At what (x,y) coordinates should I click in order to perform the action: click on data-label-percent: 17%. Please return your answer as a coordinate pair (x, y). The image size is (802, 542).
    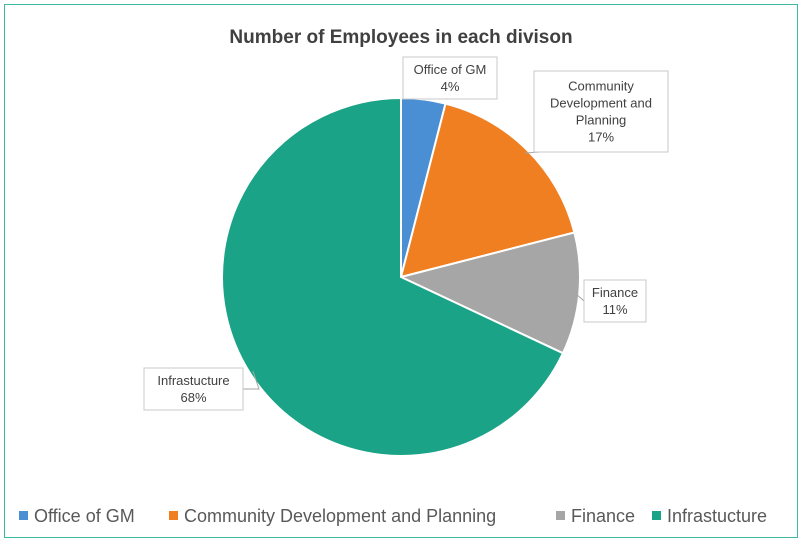
    Looking at the image, I should click on (601, 137).